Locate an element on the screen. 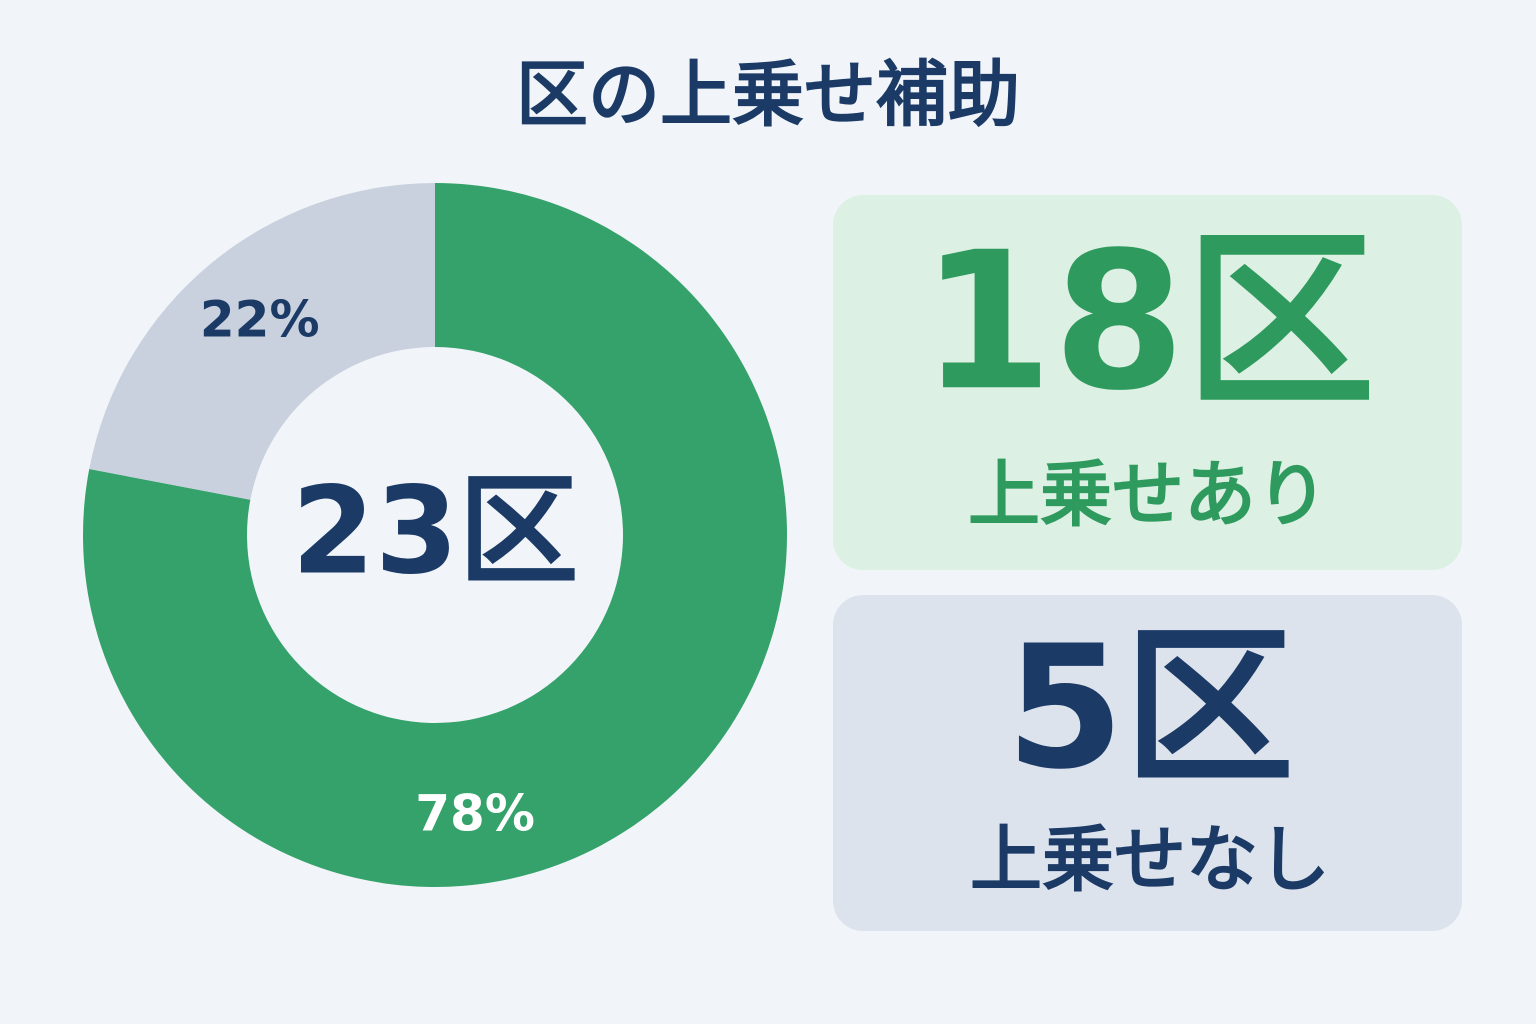 The height and width of the screenshot is (1024, 1536). value-label: 78% is located at coordinates (475, 814).